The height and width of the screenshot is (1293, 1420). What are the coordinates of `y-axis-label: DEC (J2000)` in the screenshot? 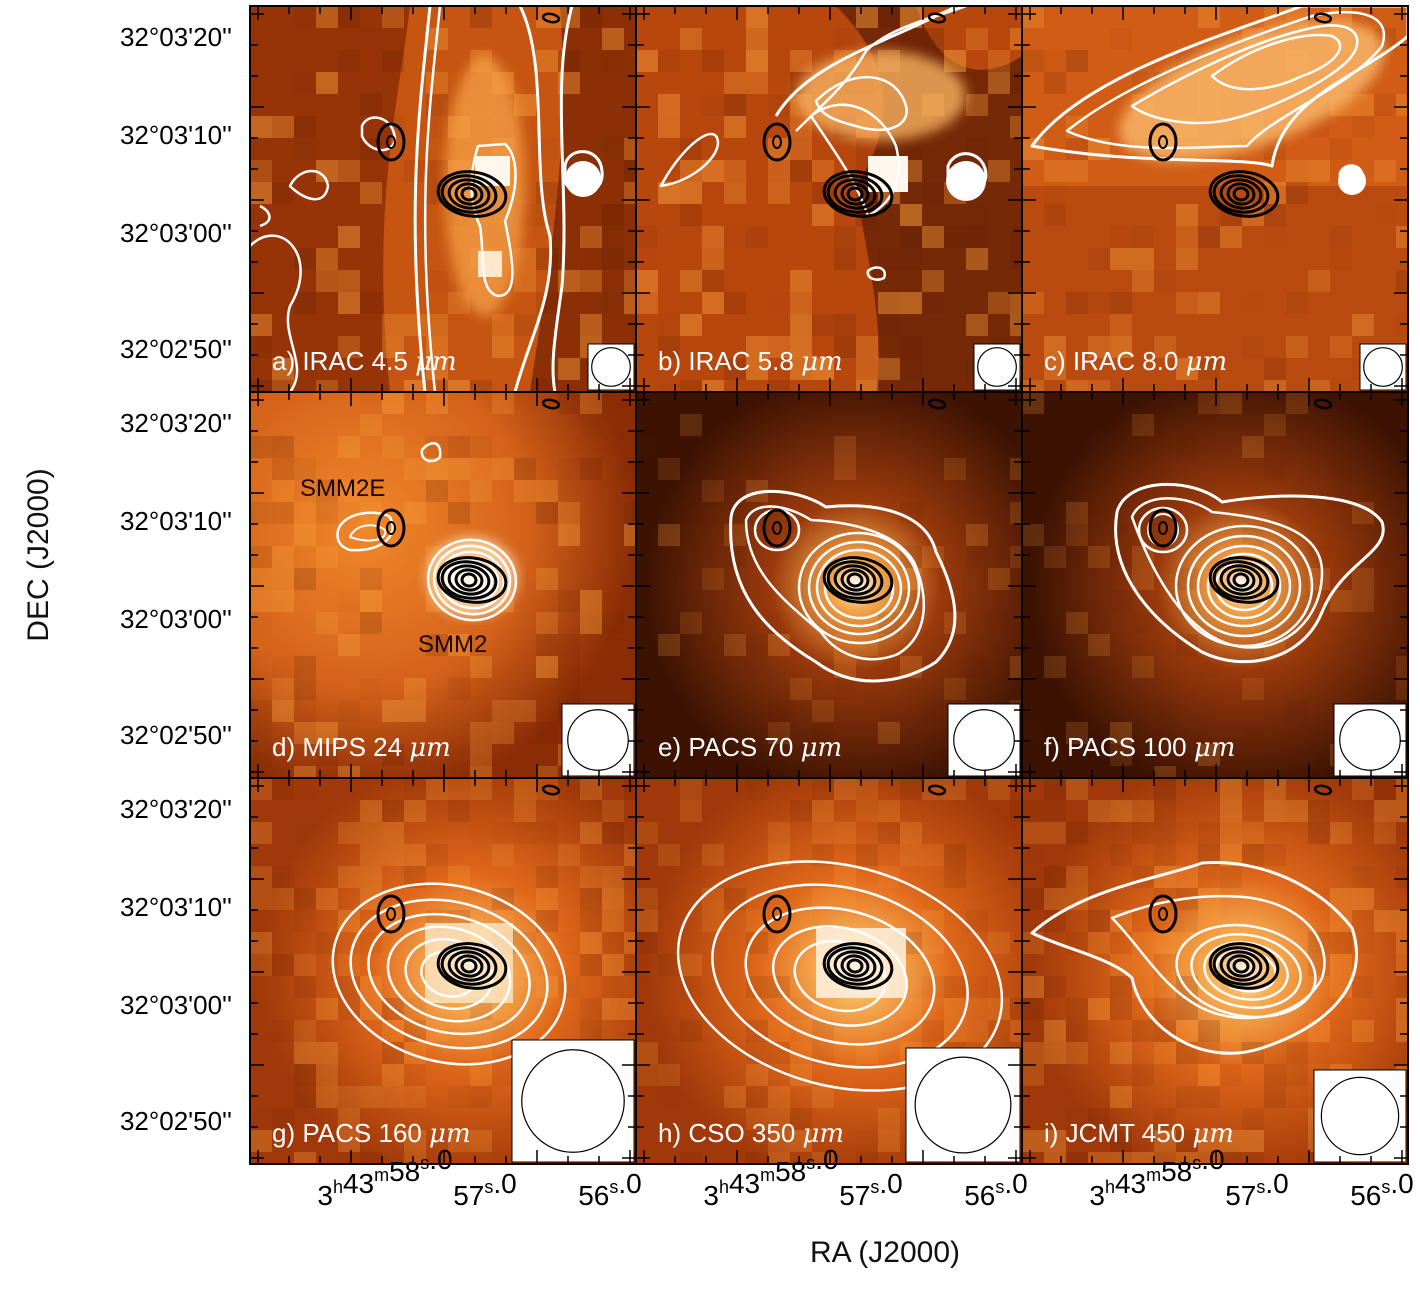 It's located at (38, 555).